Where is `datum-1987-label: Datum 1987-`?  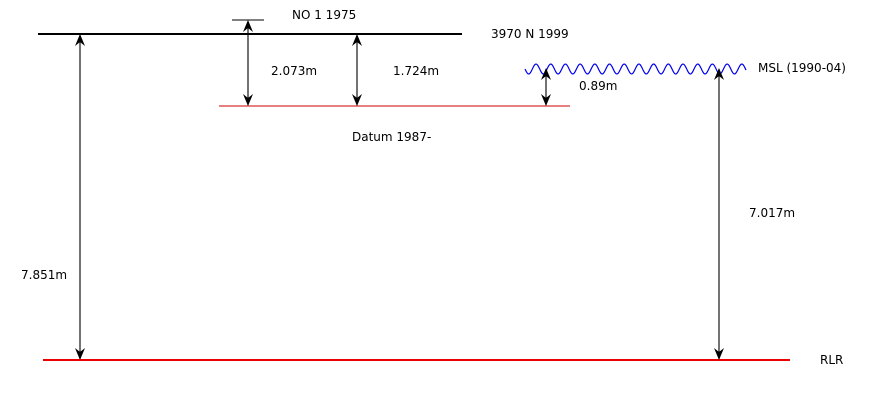 datum-1987-label: Datum 1987- is located at coordinates (391, 137).